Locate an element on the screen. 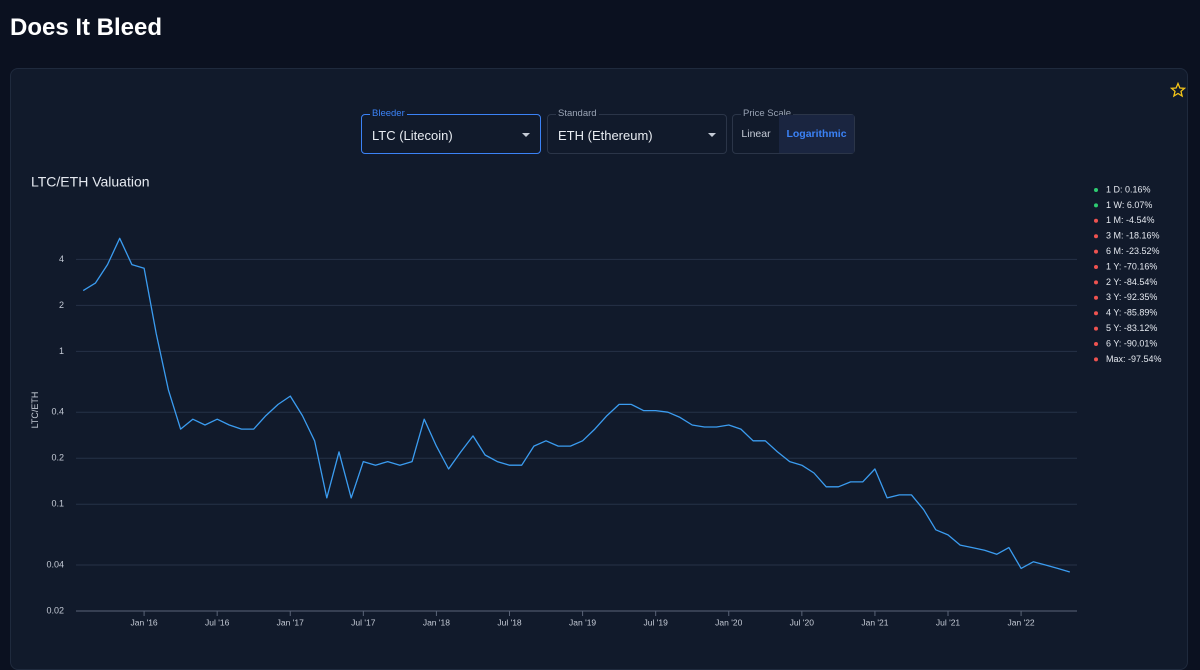  x-tick-label: Jan '17 is located at coordinates (290, 622).